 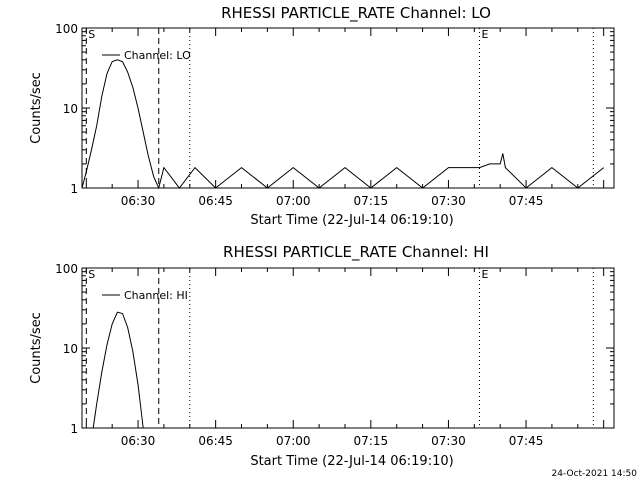 I want to click on chart-title: RHESSI PARTICLE_RATE Channel: HI, so click(x=356, y=252).